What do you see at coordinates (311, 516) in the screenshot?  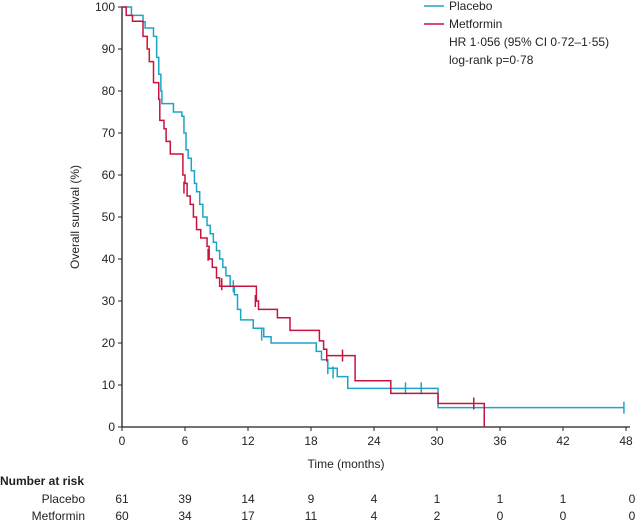 I see `risk-value: 11` at bounding box center [311, 516].